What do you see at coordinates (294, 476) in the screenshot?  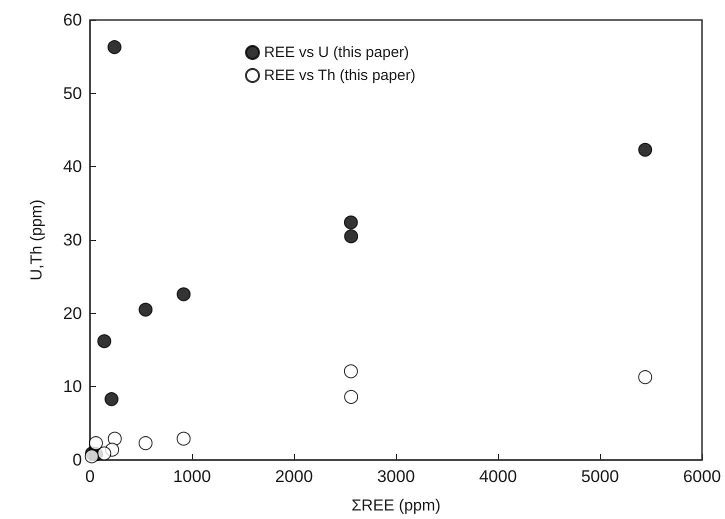 I see `x-tick-label: 2000` at bounding box center [294, 476].